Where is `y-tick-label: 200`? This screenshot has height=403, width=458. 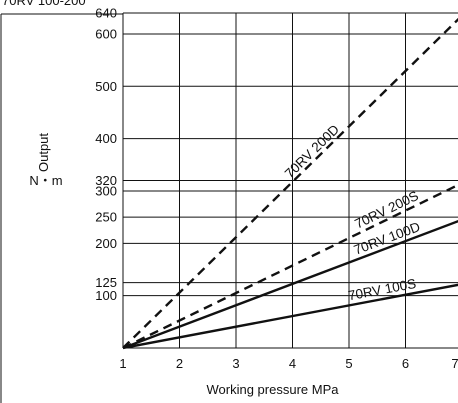 y-tick-label: 200 is located at coordinates (106, 243).